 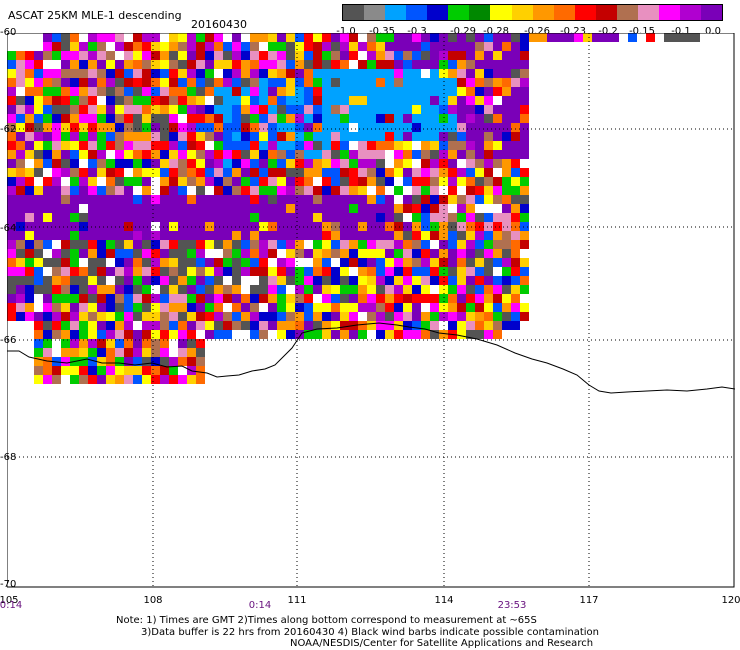 I want to click on longitude-label: 114, so click(x=444, y=600).